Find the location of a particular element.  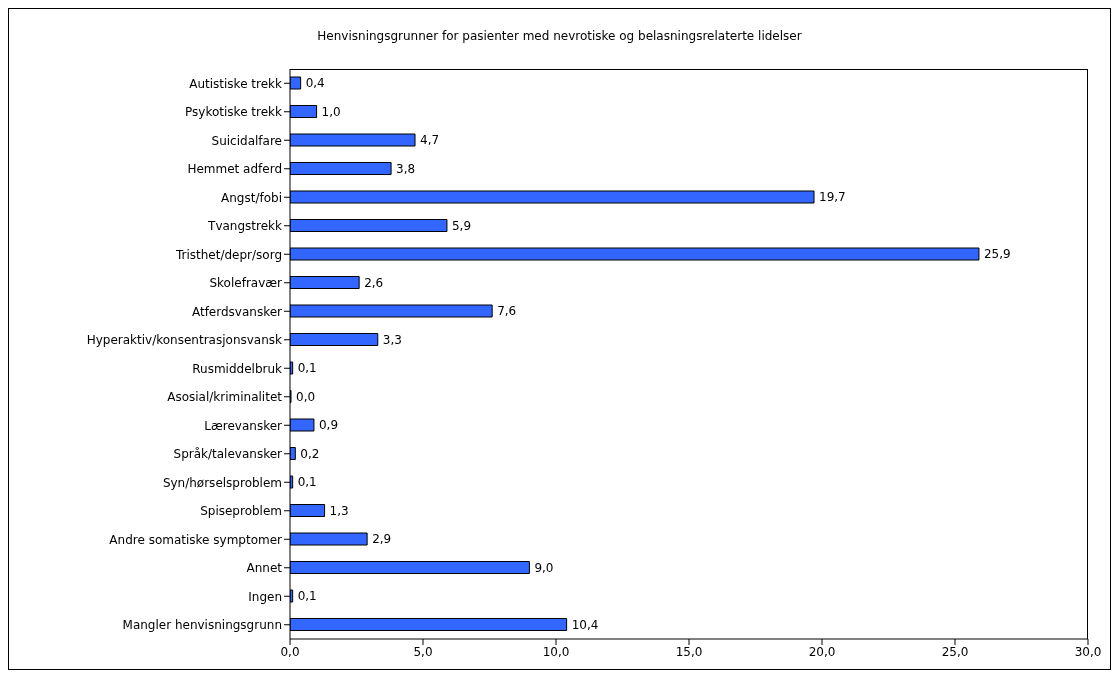

y-tick-label: Atferdsvansker is located at coordinates (237, 311).